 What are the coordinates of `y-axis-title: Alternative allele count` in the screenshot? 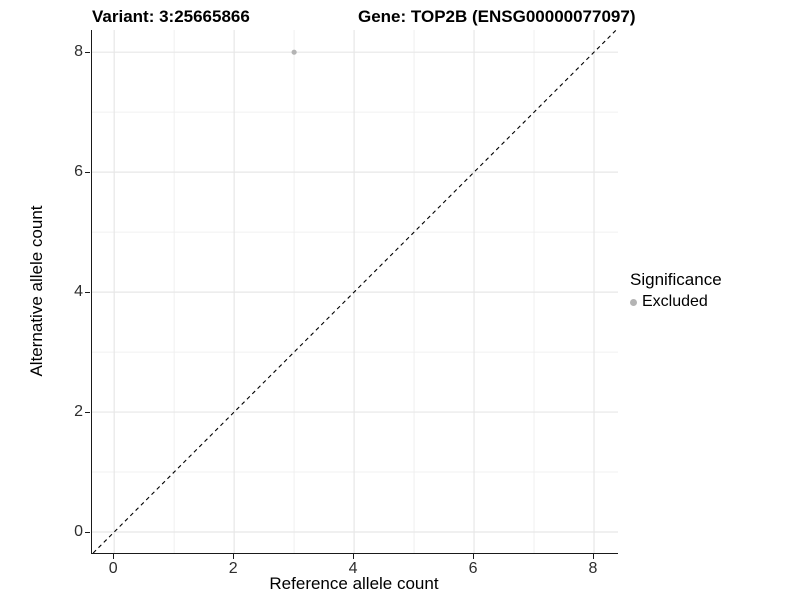 It's located at (36, 291).